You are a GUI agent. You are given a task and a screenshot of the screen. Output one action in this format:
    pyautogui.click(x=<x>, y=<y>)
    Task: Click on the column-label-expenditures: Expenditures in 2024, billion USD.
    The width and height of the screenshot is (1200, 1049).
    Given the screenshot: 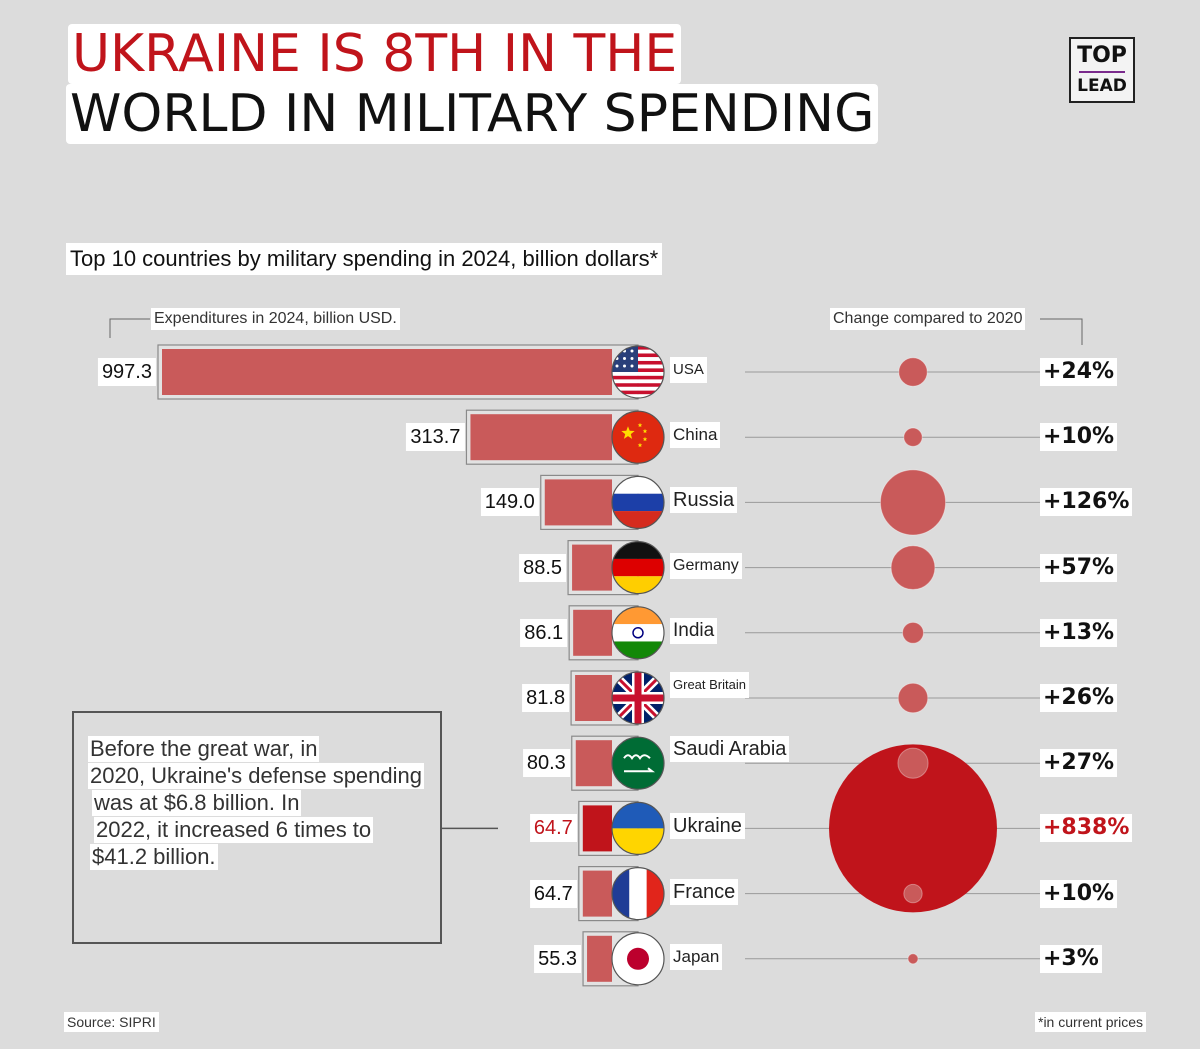 What is the action you would take?
    pyautogui.click(x=275, y=319)
    